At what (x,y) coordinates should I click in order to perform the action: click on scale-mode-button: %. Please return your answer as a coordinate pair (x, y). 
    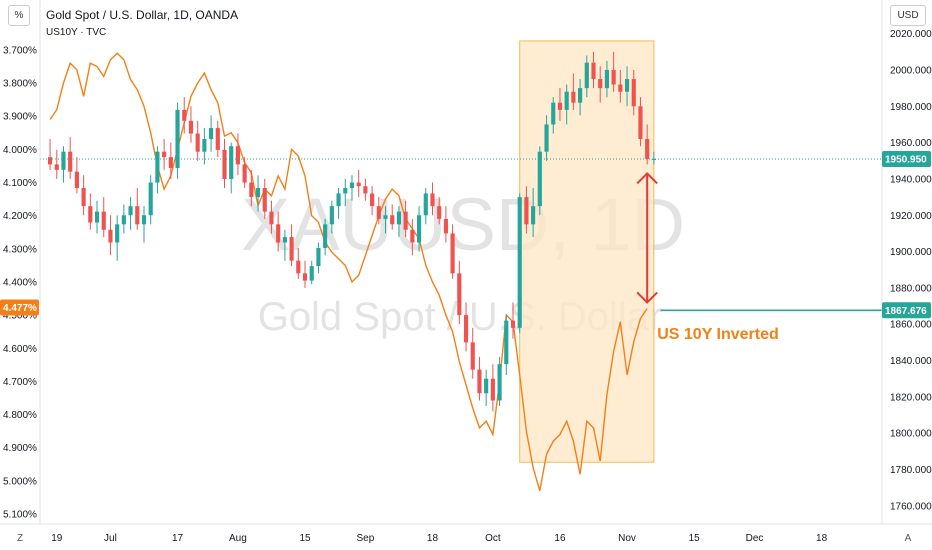
    Looking at the image, I should click on (19, 15).